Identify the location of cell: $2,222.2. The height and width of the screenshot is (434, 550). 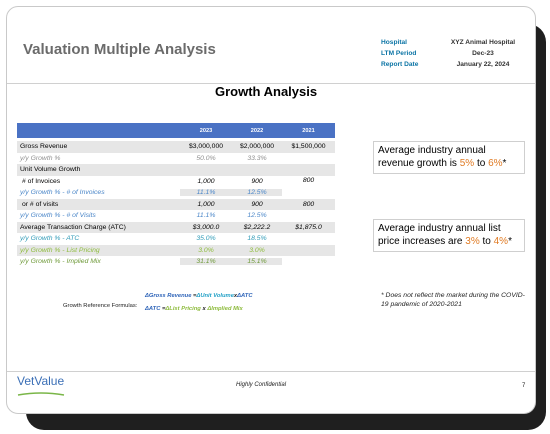
(257, 227).